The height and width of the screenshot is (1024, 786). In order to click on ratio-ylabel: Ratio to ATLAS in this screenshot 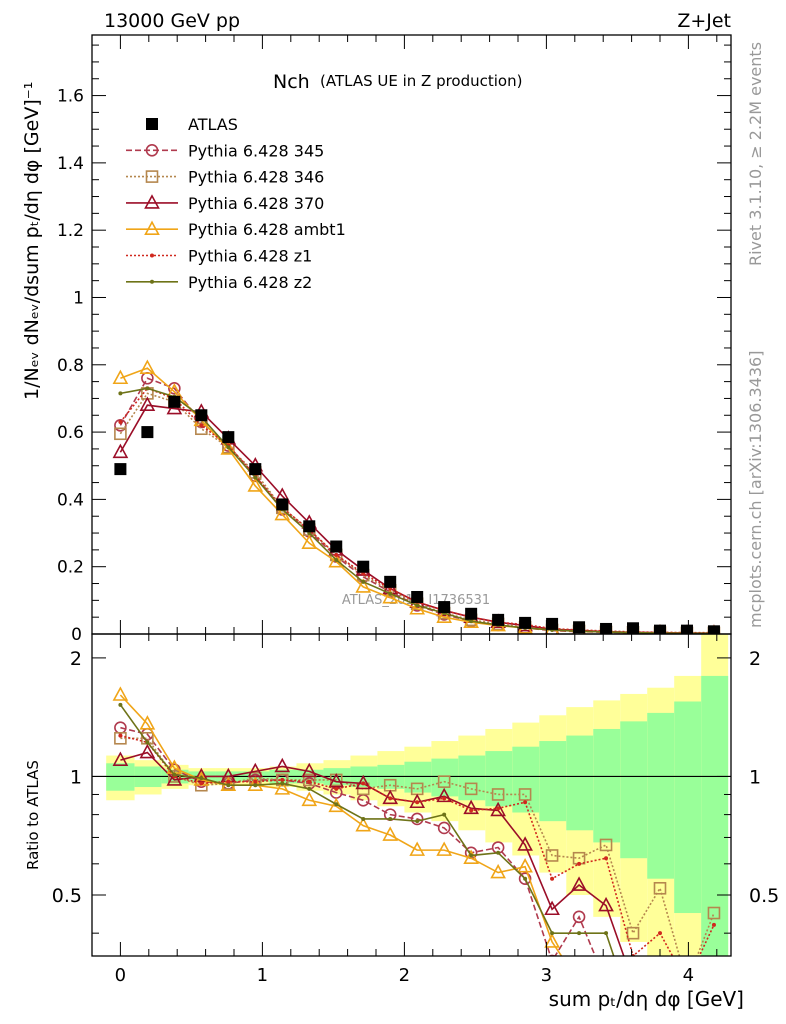, I will do `click(33, 815)`.